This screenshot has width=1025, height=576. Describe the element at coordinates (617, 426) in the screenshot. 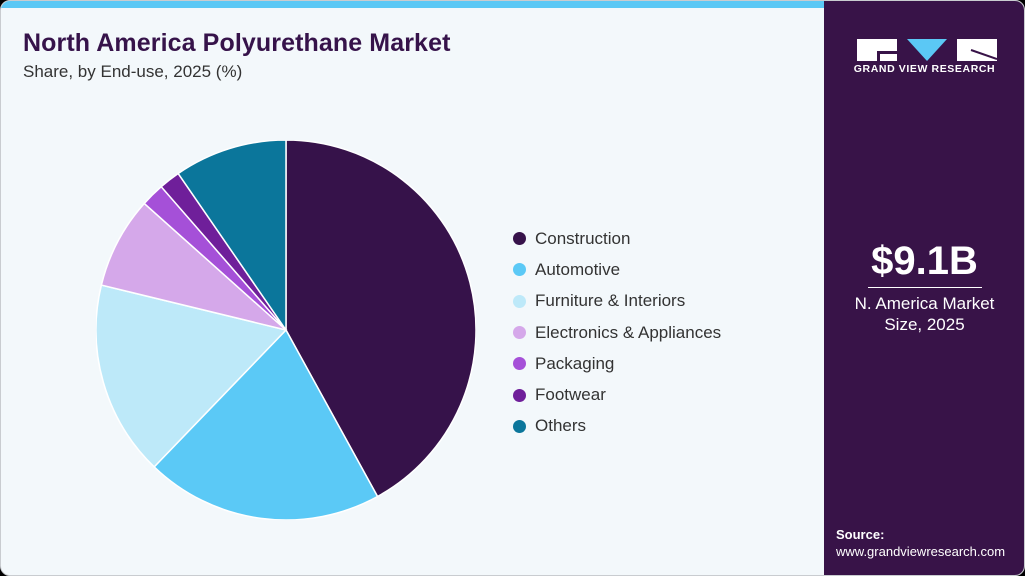

I see `legend-item: Others` at that location.